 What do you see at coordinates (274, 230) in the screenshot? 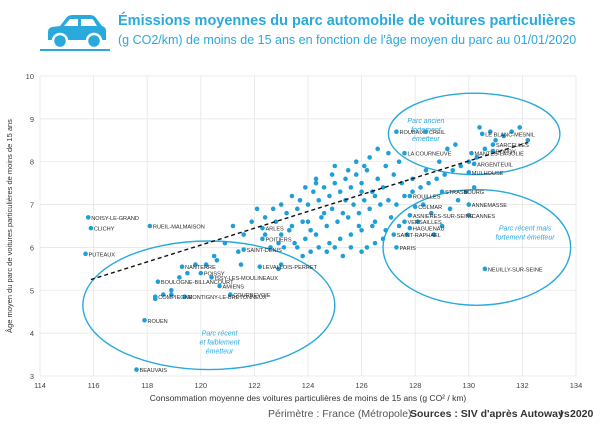
I see `point-label: ARLES` at bounding box center [274, 230].